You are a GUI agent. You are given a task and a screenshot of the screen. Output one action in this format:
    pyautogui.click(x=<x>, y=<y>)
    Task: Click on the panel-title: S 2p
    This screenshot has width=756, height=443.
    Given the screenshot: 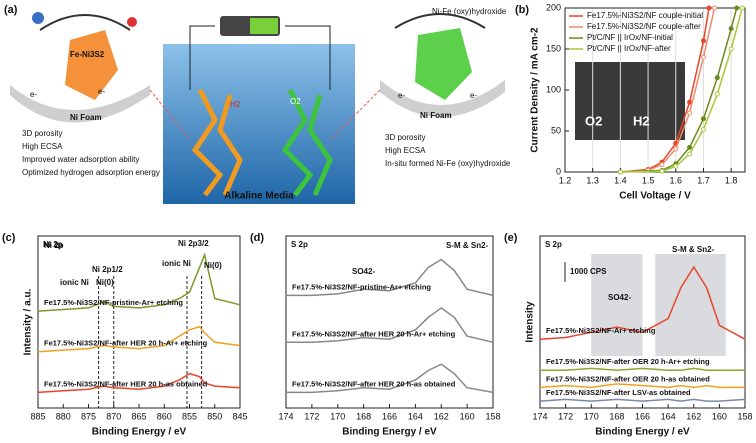 What is the action you would take?
    pyautogui.click(x=553, y=244)
    